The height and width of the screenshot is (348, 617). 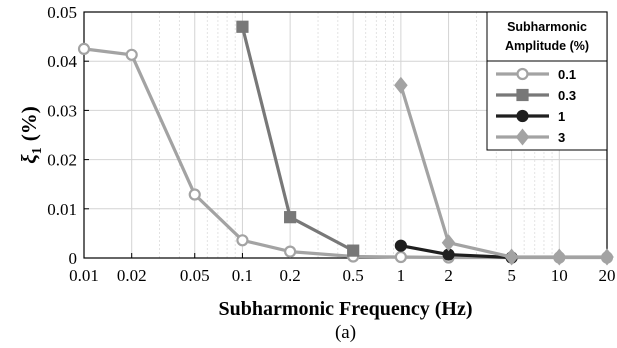 I want to click on x-tick-label: 5, so click(x=511, y=275).